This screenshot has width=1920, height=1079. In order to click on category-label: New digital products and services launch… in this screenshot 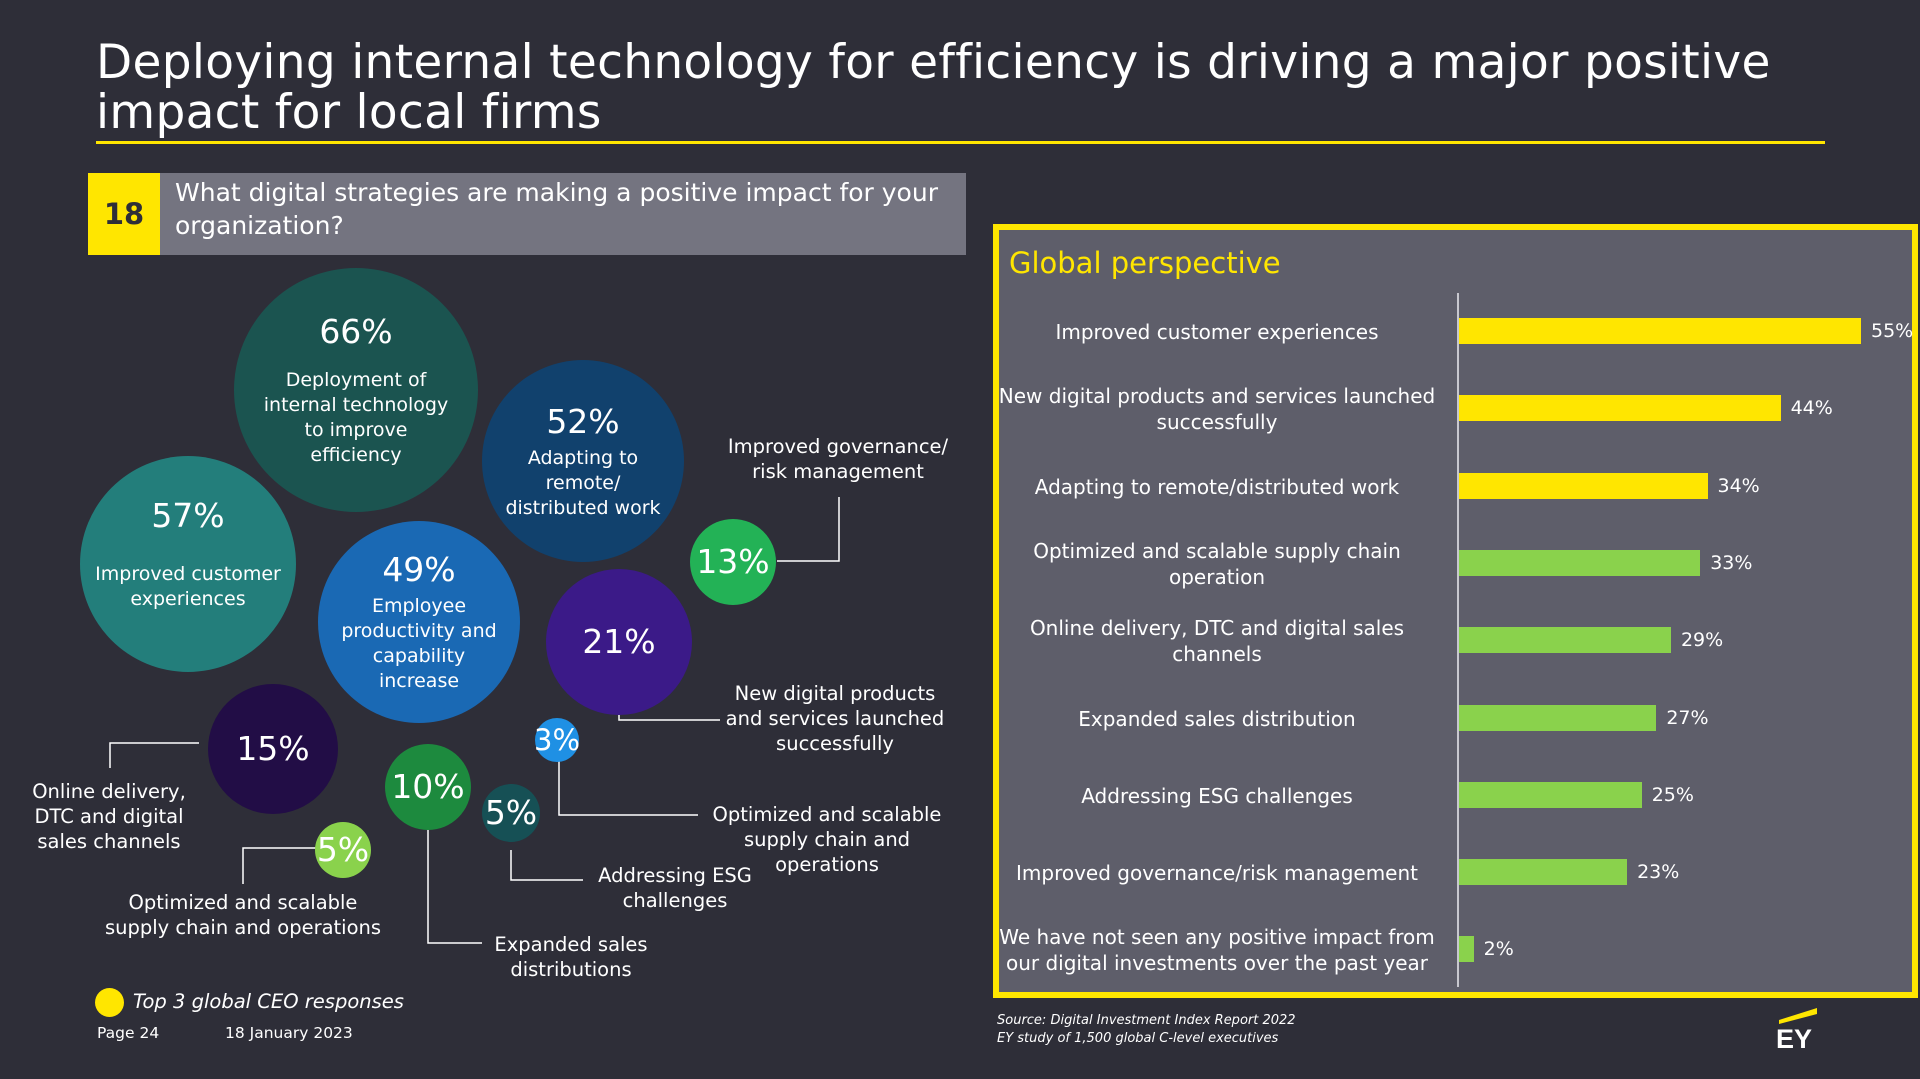, I will do `click(1217, 409)`.